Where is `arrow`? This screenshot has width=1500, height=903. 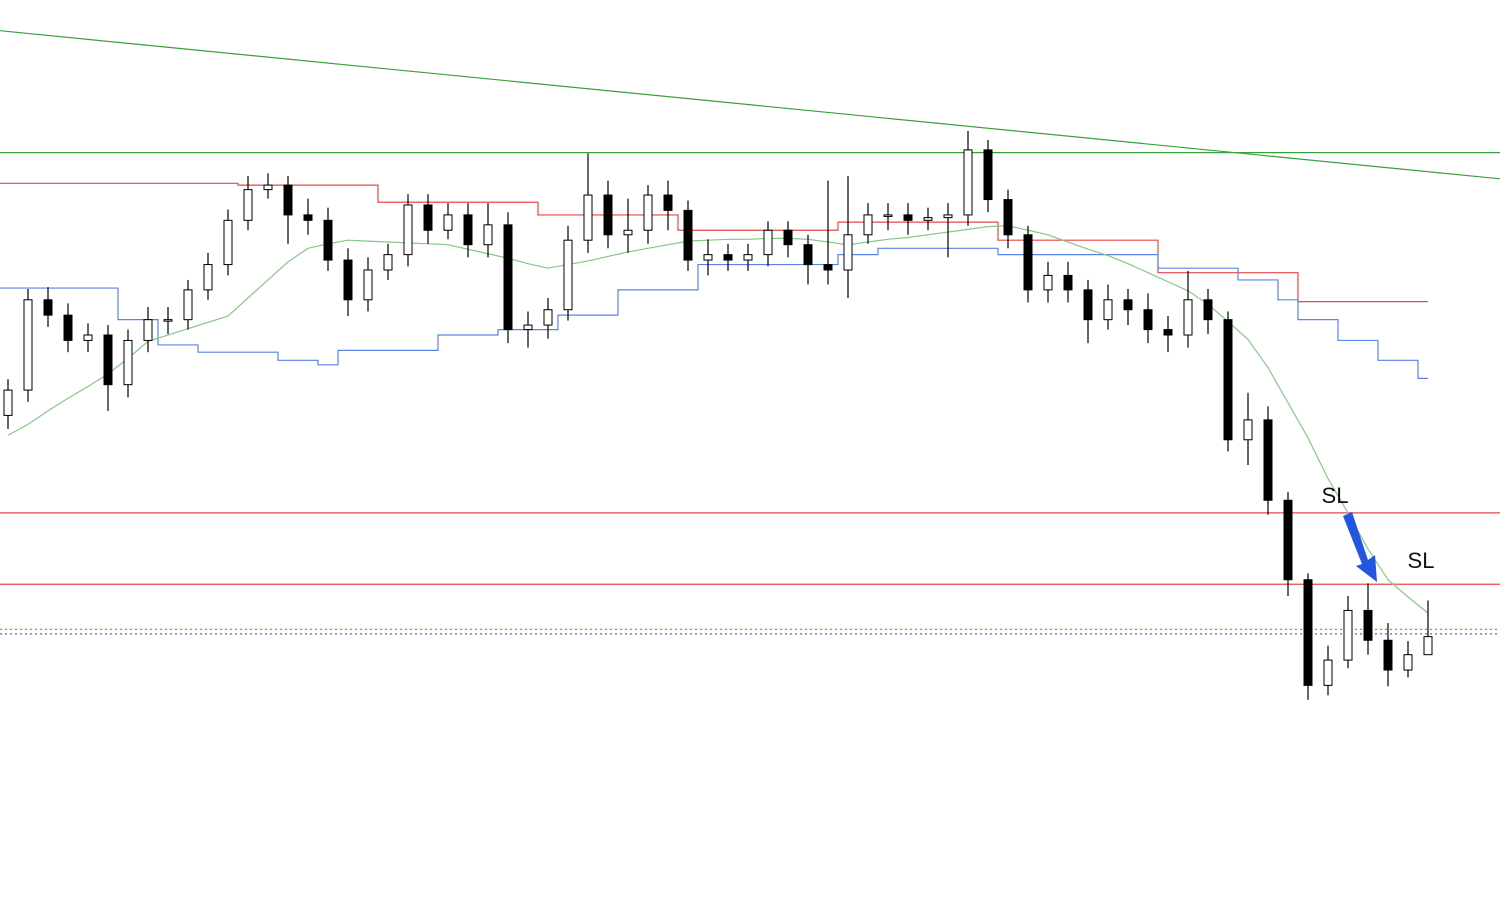
arrow is located at coordinates (1360, 547).